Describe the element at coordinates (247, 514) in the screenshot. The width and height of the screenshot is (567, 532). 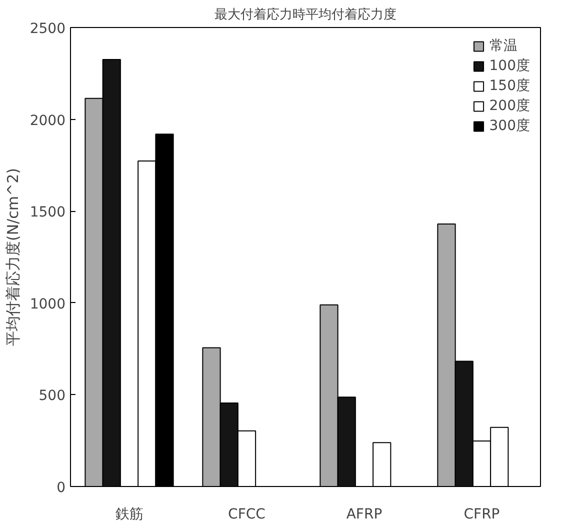
I see `x-tick-label: CFCC` at that location.